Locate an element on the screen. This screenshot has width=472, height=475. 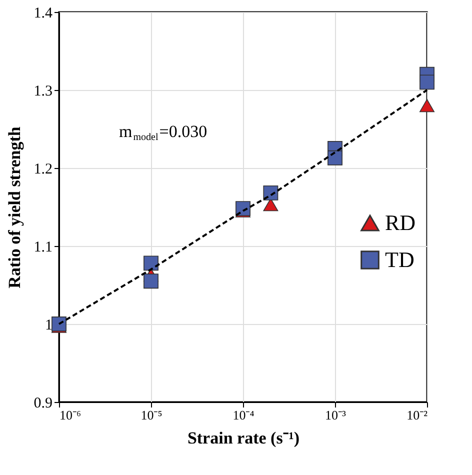
x-tick-label: 10⁻² is located at coordinates (417, 415).